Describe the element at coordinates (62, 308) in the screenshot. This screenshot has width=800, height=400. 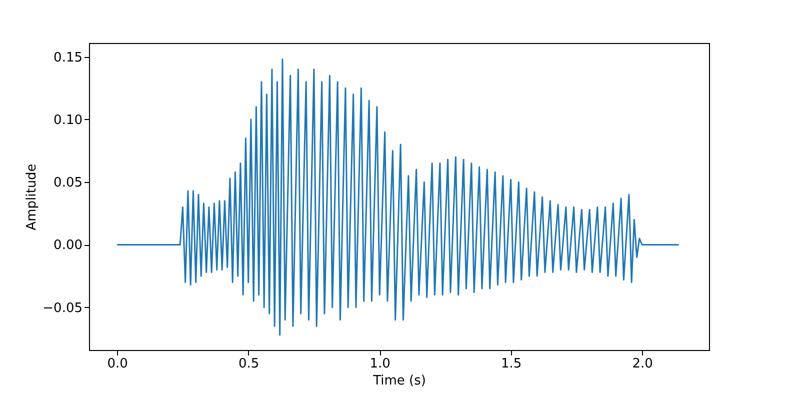
I see `y-tick-label: −0.05` at that location.